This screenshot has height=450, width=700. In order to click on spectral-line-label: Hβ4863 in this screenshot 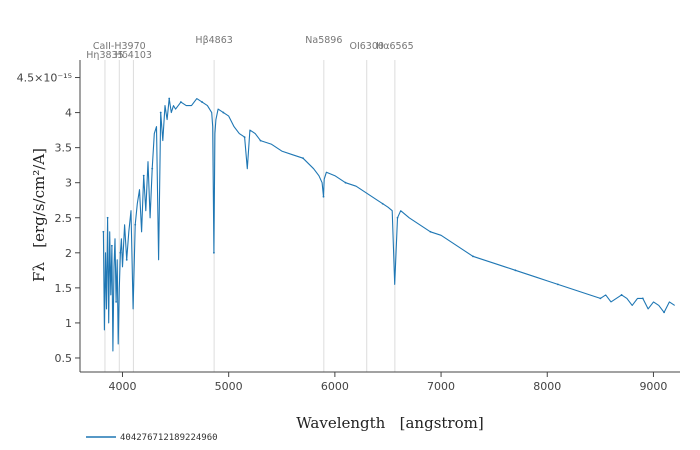, I will do `click(213, 40)`.